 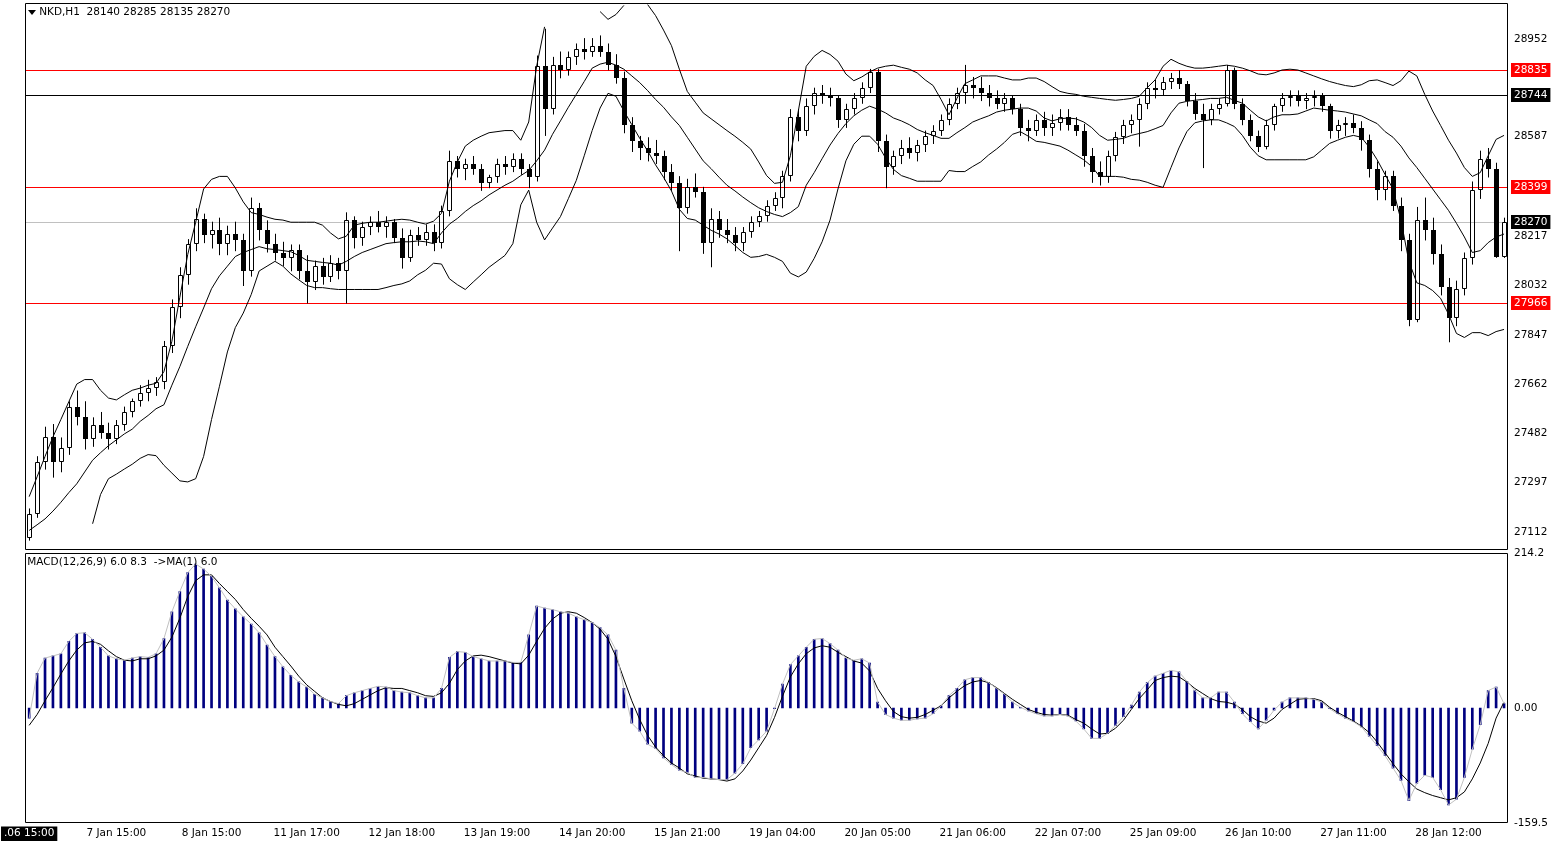 I want to click on y-tick-label: 27847, so click(x=1531, y=333).